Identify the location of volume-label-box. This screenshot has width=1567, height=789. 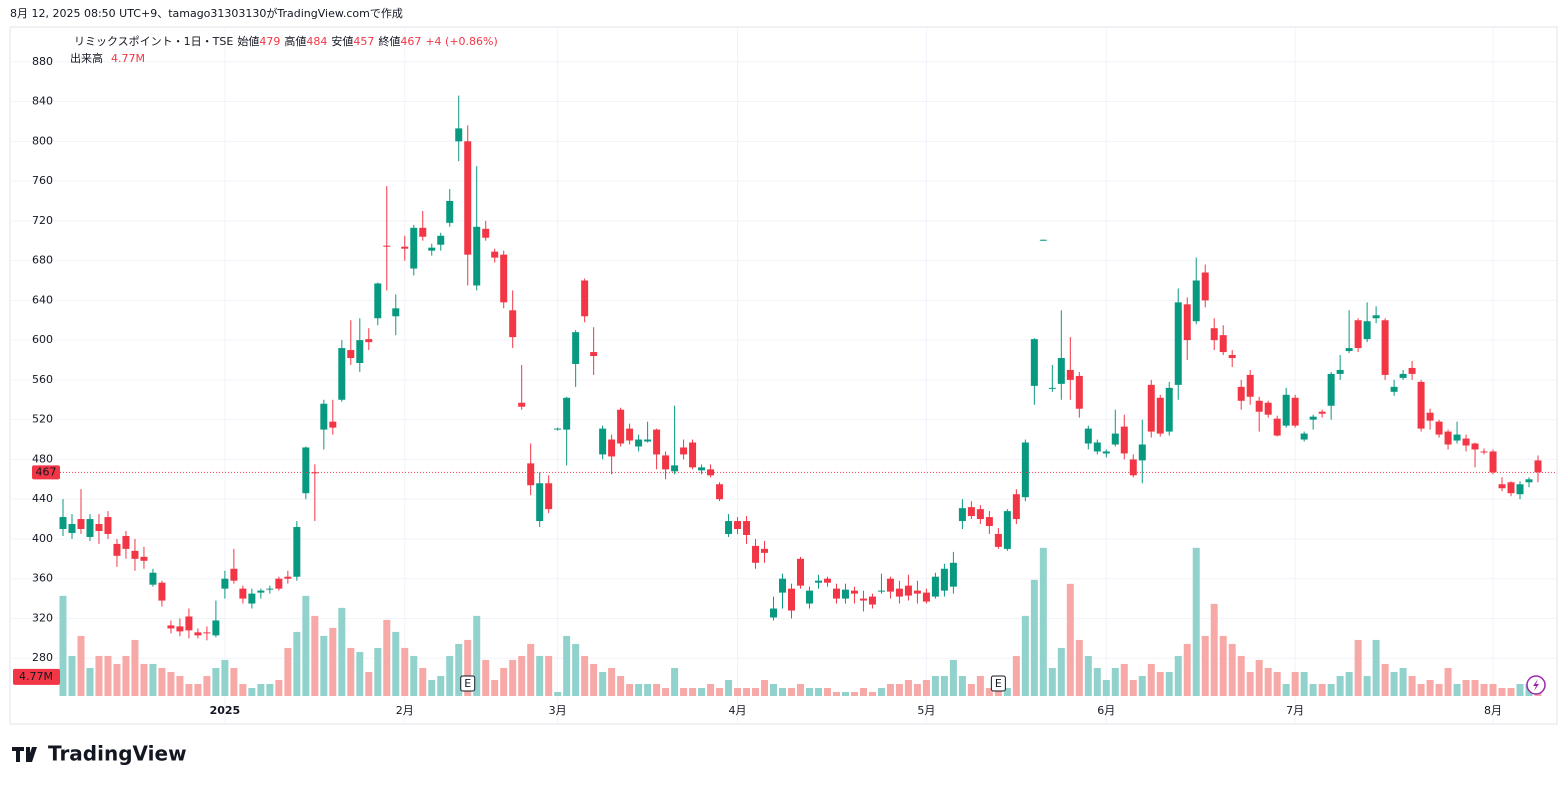
(36, 676).